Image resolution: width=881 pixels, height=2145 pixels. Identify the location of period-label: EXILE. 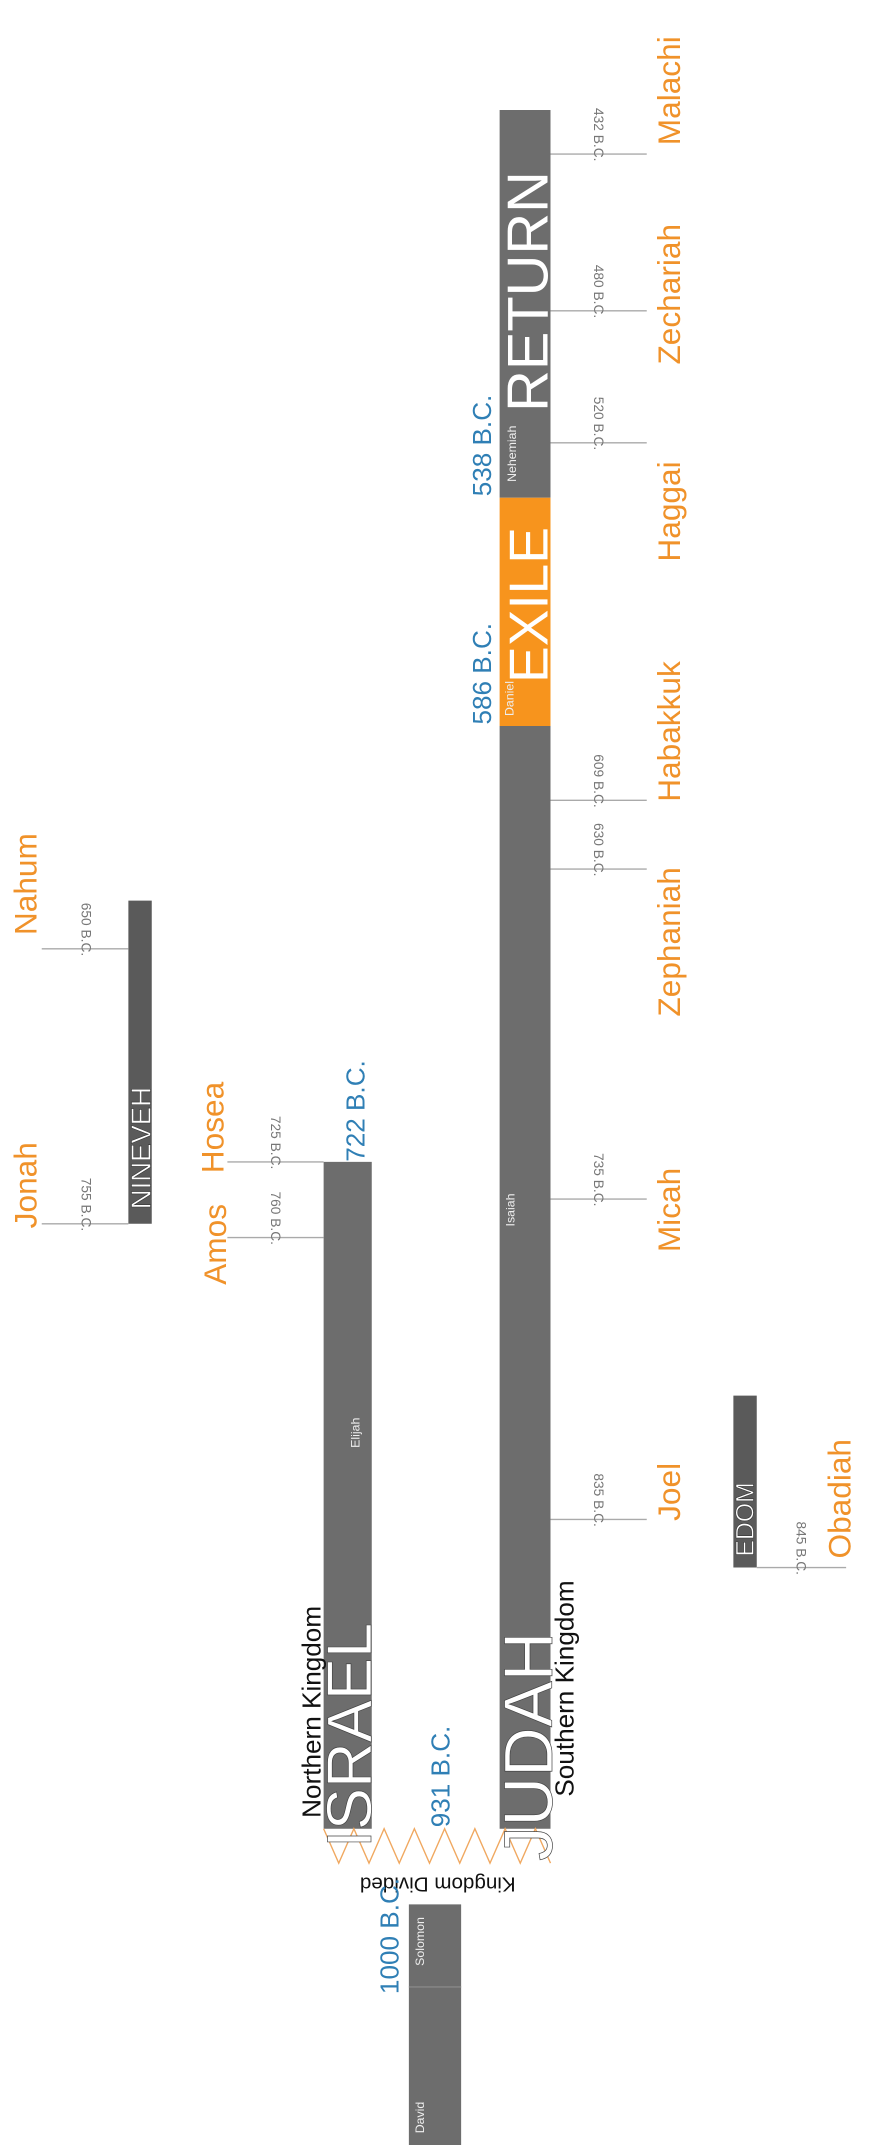
(528, 605).